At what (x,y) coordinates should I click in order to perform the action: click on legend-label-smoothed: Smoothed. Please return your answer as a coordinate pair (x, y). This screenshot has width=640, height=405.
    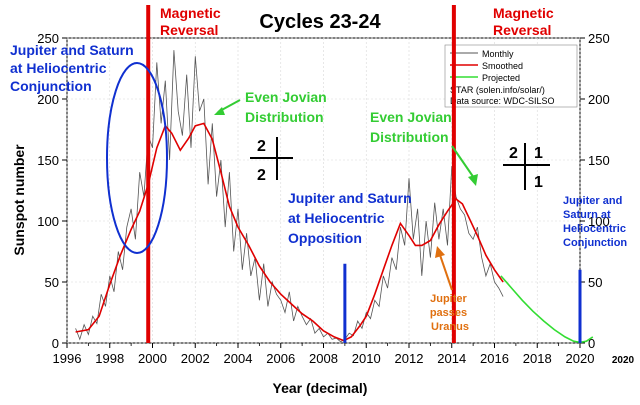
    Looking at the image, I should click on (502, 66).